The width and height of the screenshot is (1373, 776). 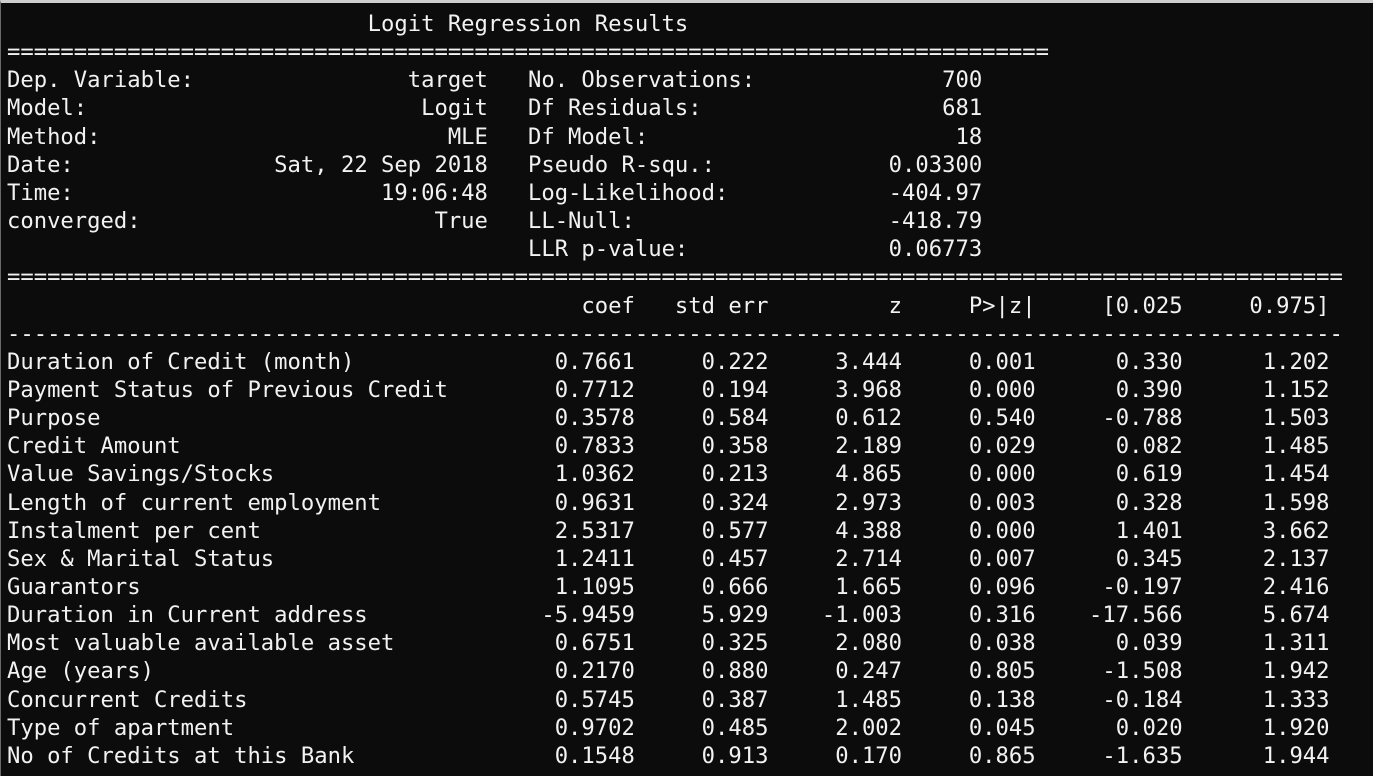 What do you see at coordinates (701, 727) in the screenshot?
I see `cell-stderr: 0.485` at bounding box center [701, 727].